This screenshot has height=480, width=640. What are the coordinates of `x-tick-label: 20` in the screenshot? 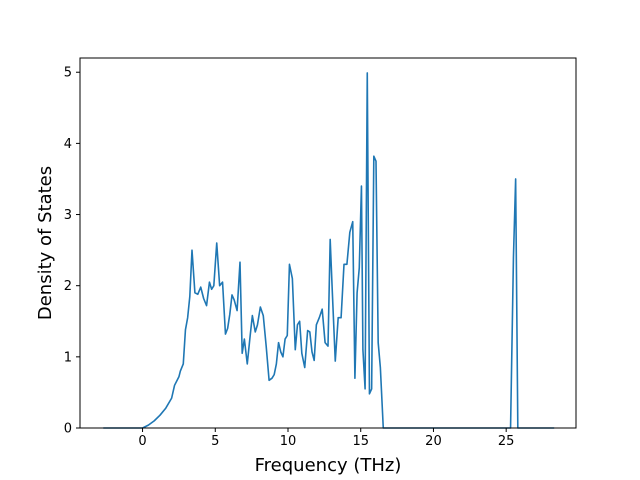 It's located at (433, 441).